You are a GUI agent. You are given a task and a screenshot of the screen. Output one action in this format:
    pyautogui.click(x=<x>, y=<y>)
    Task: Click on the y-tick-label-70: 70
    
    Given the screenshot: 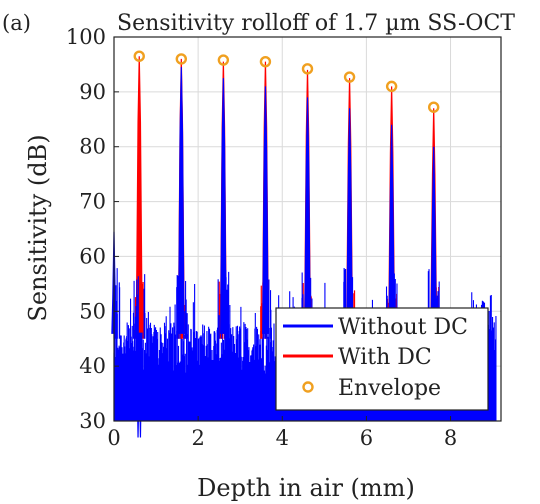 What is the action you would take?
    pyautogui.click(x=92, y=202)
    